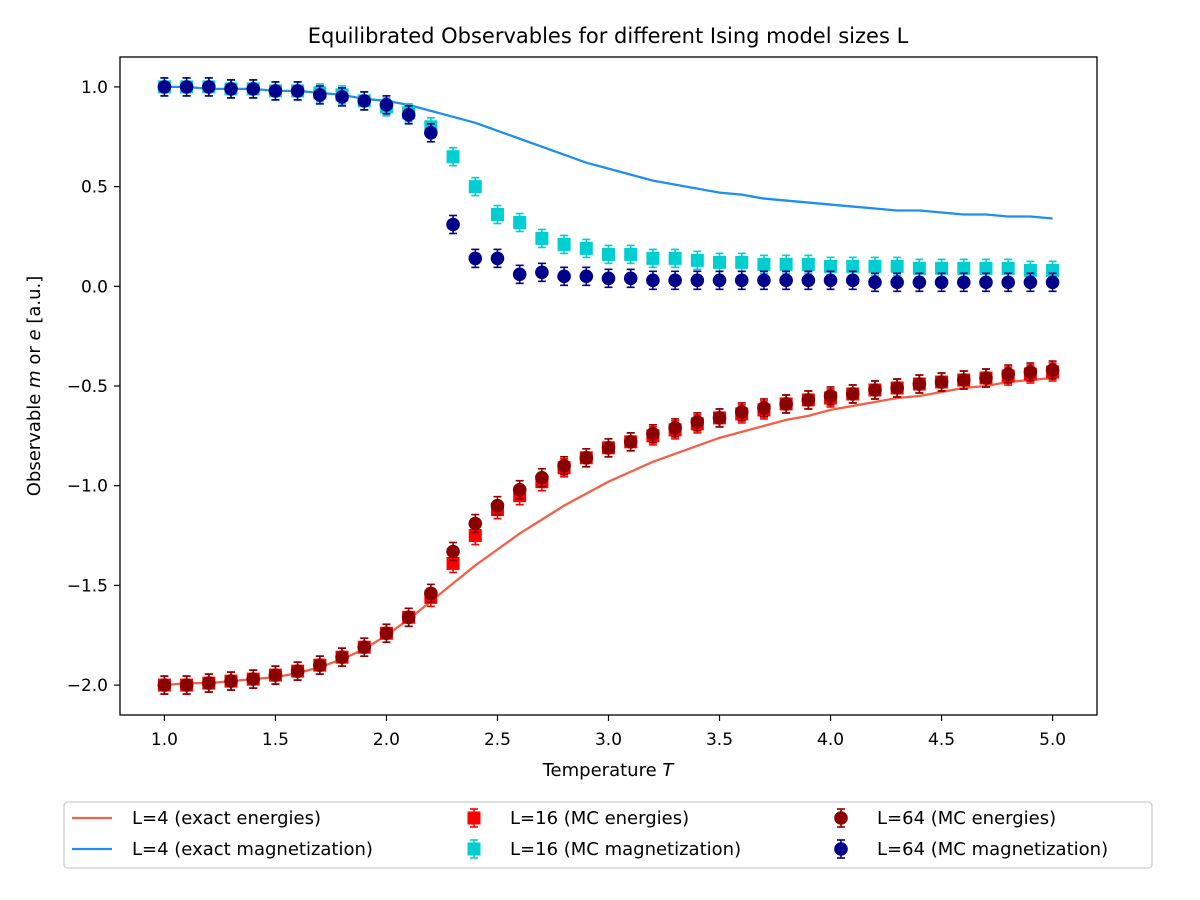 This screenshot has height=900, width=1200. I want to click on x-axis: 1.0 1.5 2.0 2.5 3.0 3.5 4.0 4.5 5.0, so click(608, 732).